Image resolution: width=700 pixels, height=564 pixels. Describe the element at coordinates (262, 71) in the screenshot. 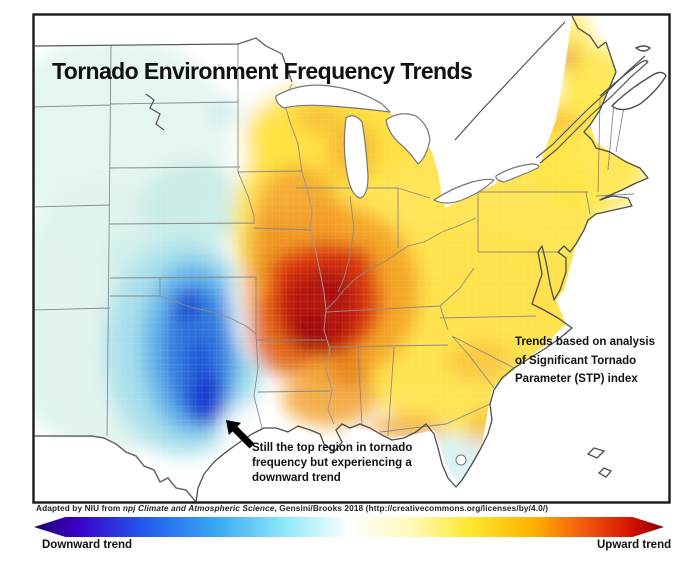

I see `page-title: Tornado Environment Frequency Trends` at that location.